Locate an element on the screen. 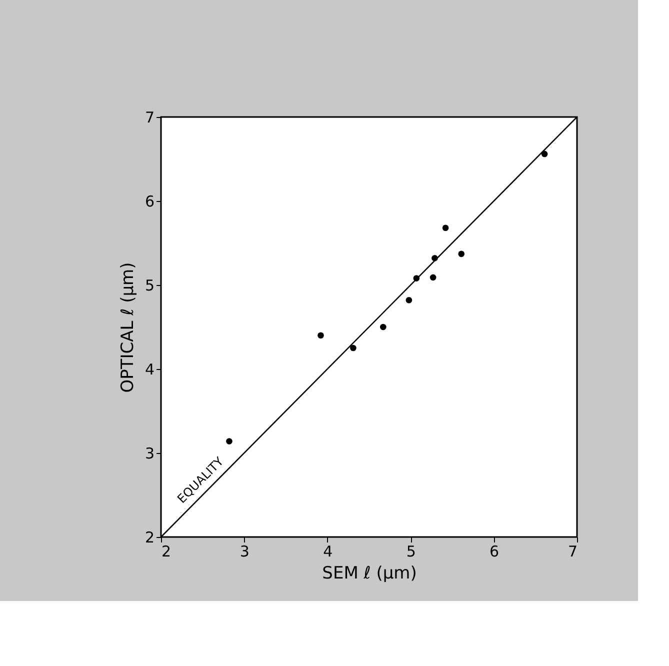 The height and width of the screenshot is (666, 669). y-tick-label: 3 is located at coordinates (149, 453).